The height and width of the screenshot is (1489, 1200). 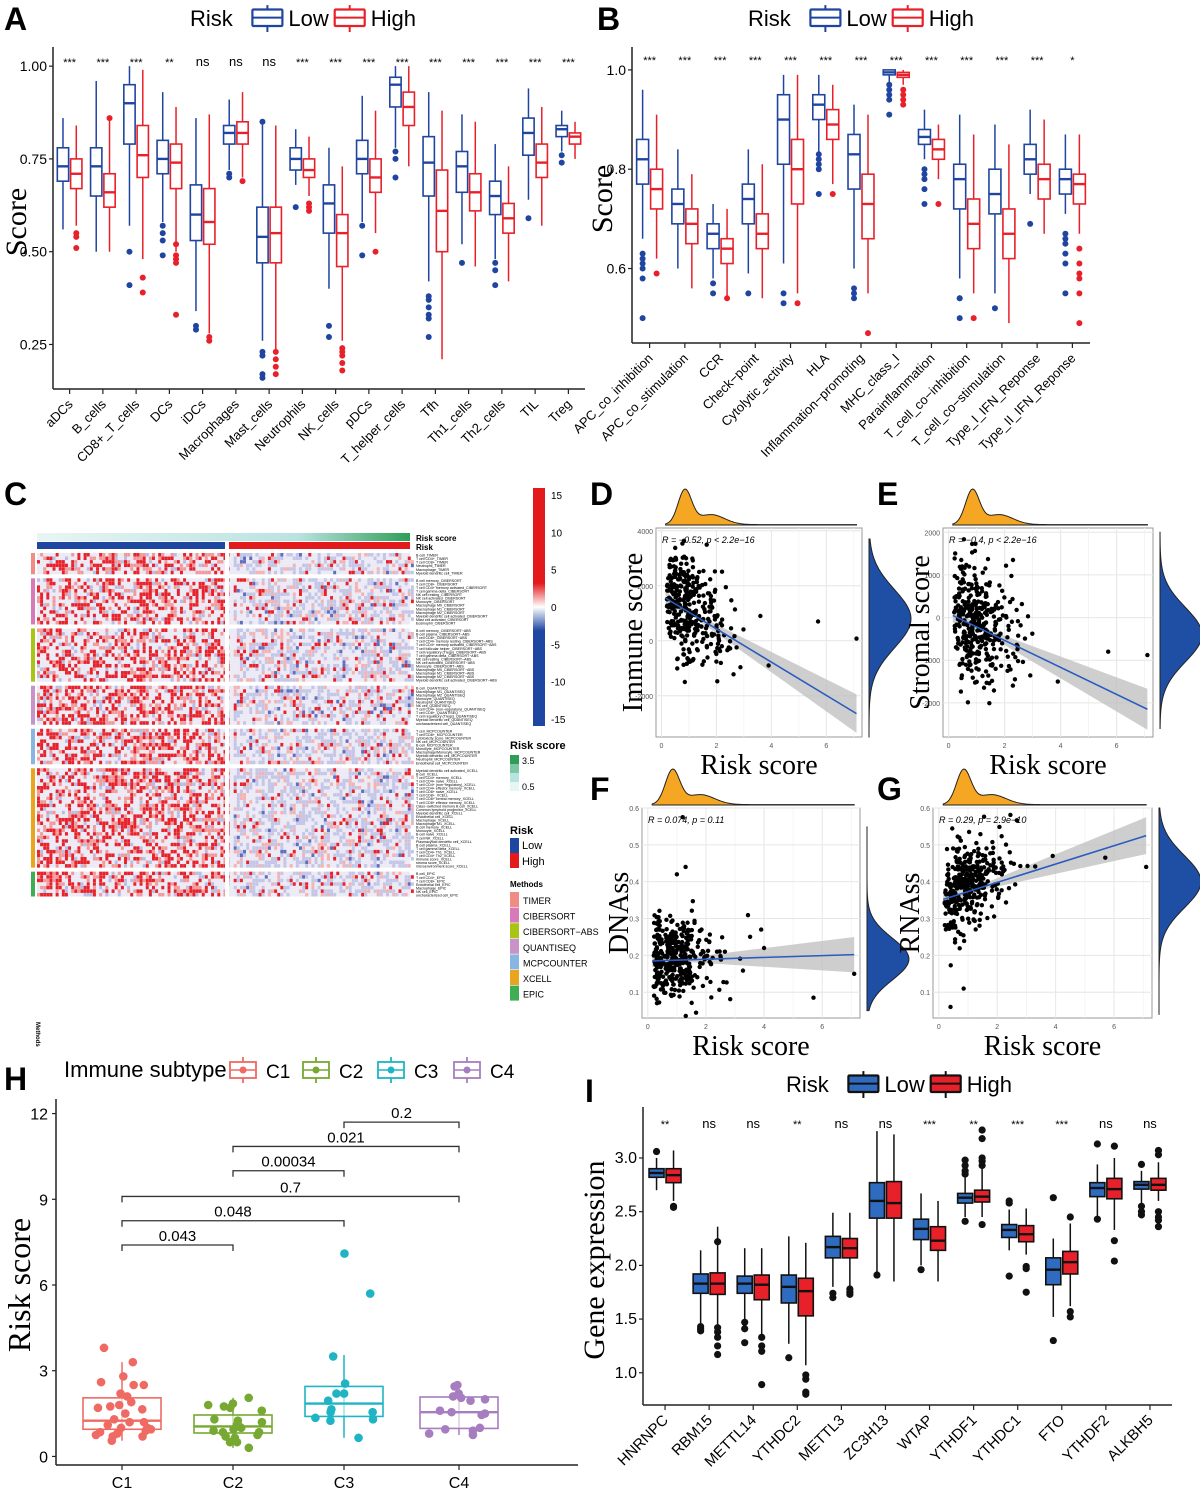 I want to click on box-high, so click(x=342, y=270).